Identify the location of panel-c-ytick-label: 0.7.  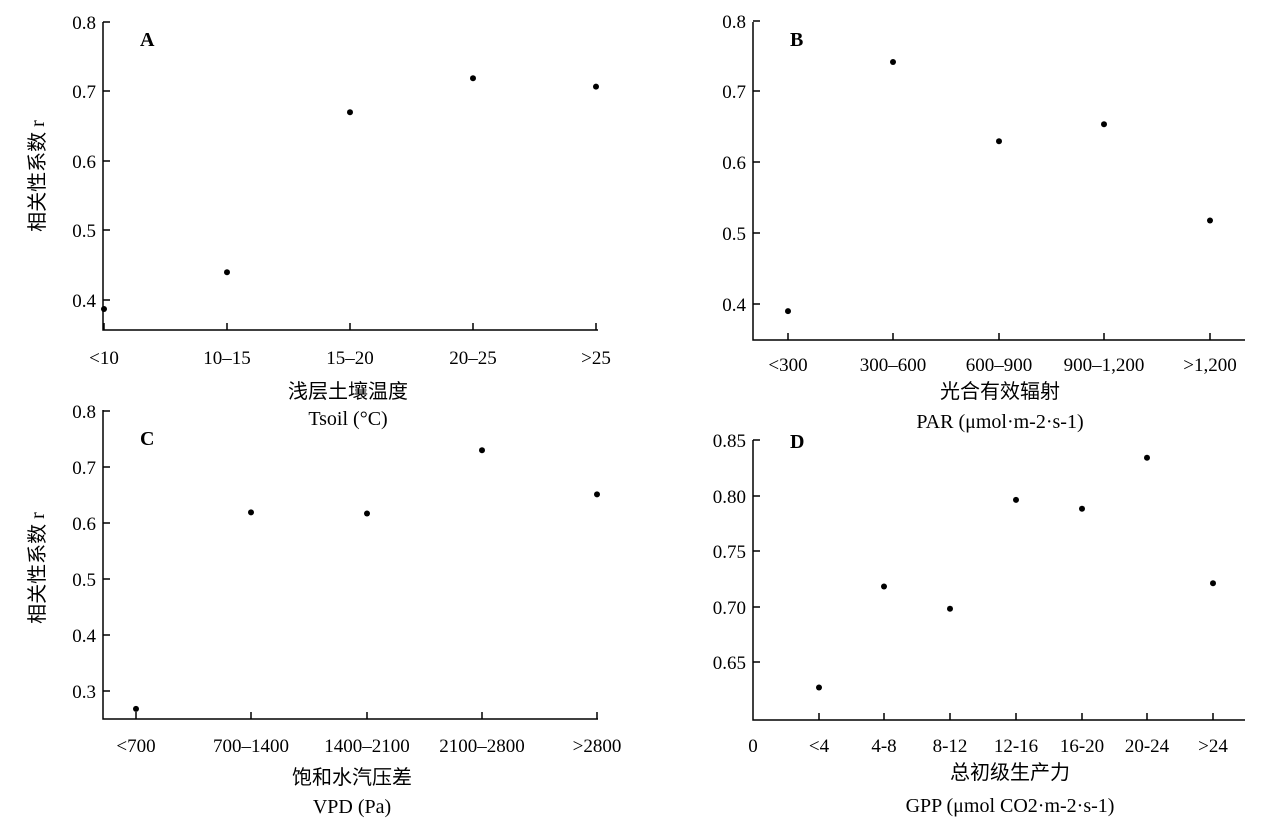
(84, 468).